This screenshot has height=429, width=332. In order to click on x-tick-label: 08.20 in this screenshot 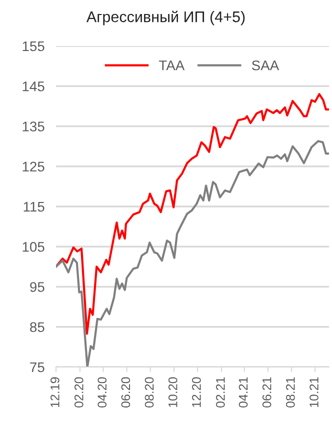, I will do `click(149, 392)`.